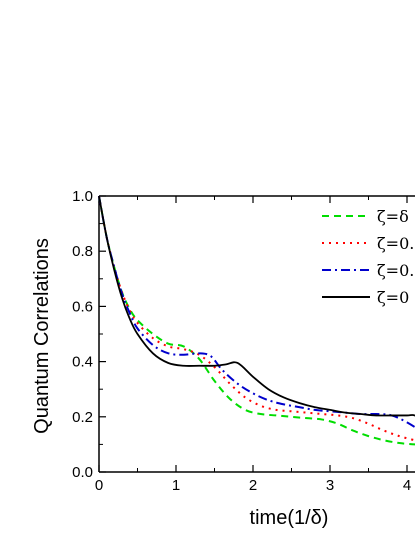 The image size is (415, 537). I want to click on x-tick-label: 2, so click(253, 485).